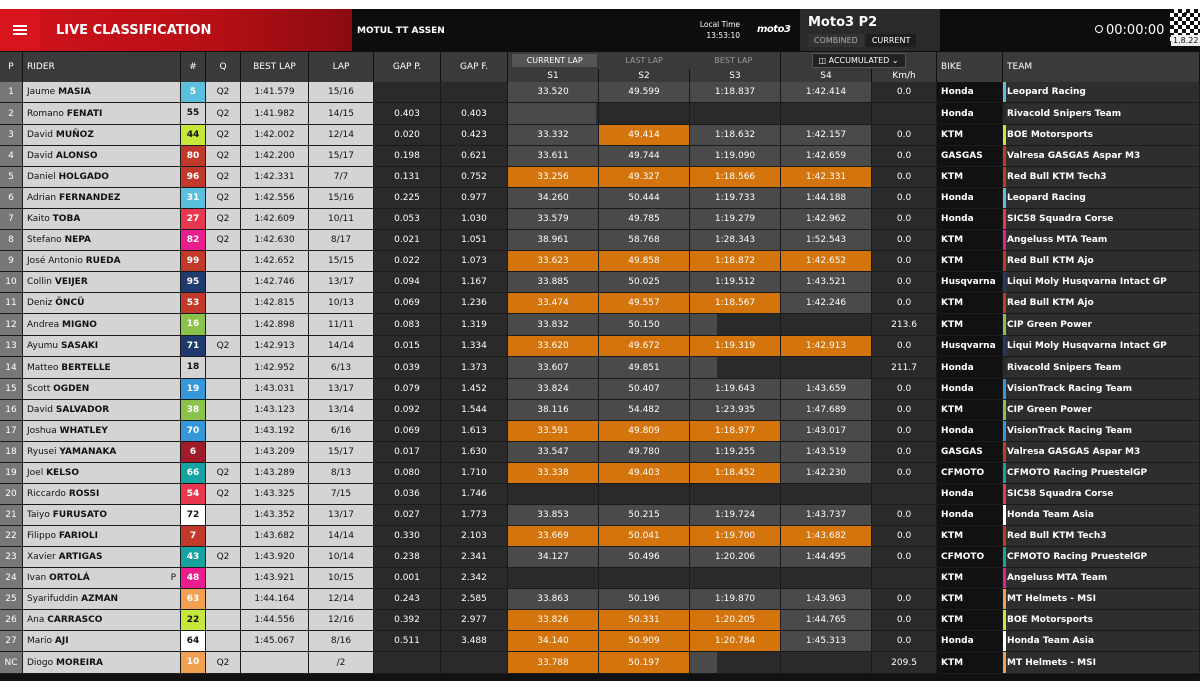 Image resolution: width=1200 pixels, height=690 pixels. What do you see at coordinates (20, 30) in the screenshot?
I see `menu-button` at bounding box center [20, 30].